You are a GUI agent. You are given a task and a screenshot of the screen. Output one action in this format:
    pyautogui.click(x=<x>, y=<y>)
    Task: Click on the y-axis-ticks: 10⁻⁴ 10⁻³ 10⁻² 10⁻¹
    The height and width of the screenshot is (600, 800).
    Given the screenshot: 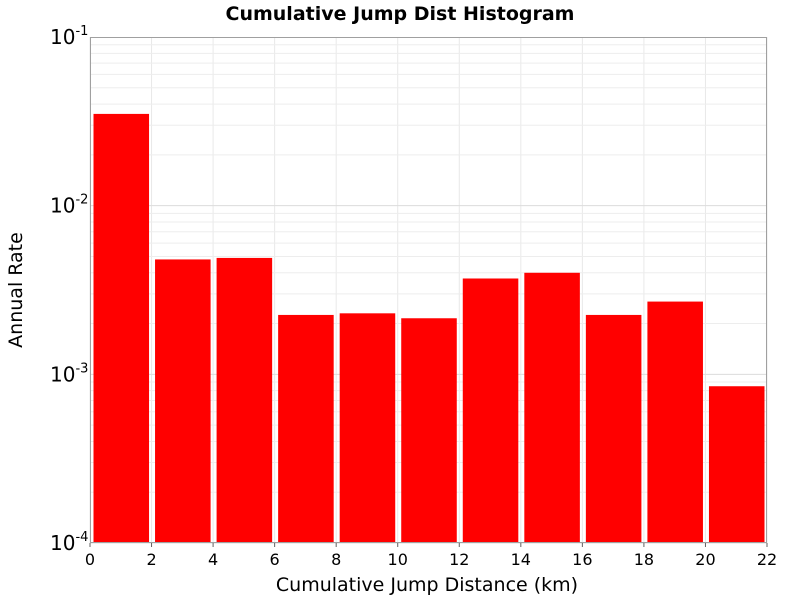 What is the action you would take?
    pyautogui.click(x=69, y=289)
    